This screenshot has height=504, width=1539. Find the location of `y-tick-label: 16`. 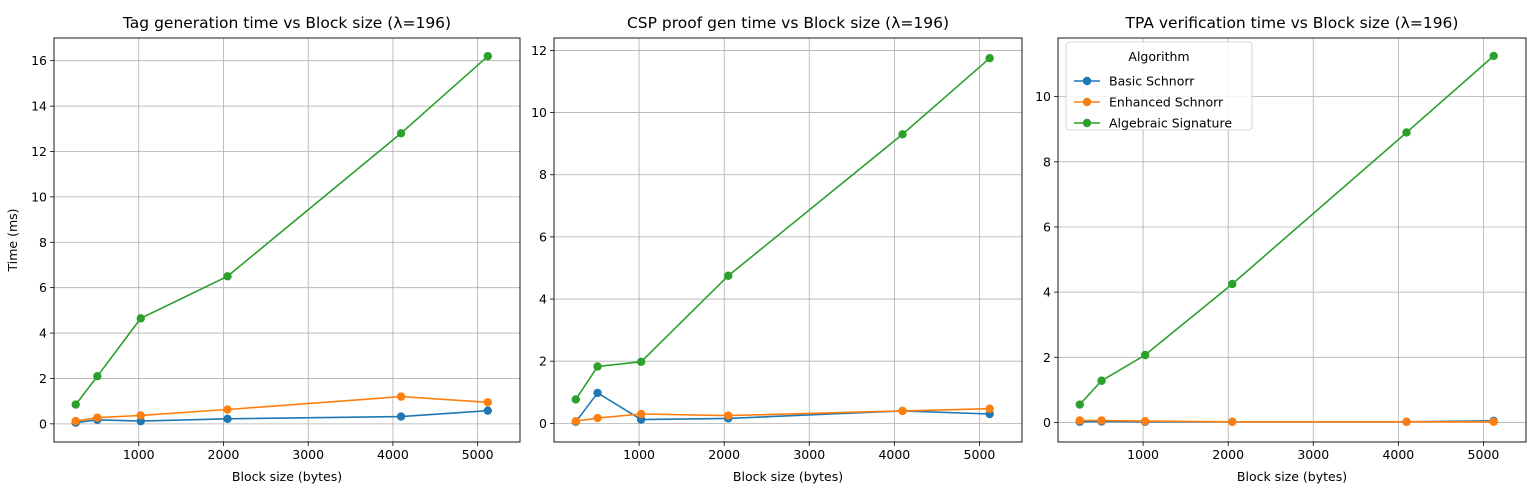

y-tick-label: 16 is located at coordinates (39, 60).